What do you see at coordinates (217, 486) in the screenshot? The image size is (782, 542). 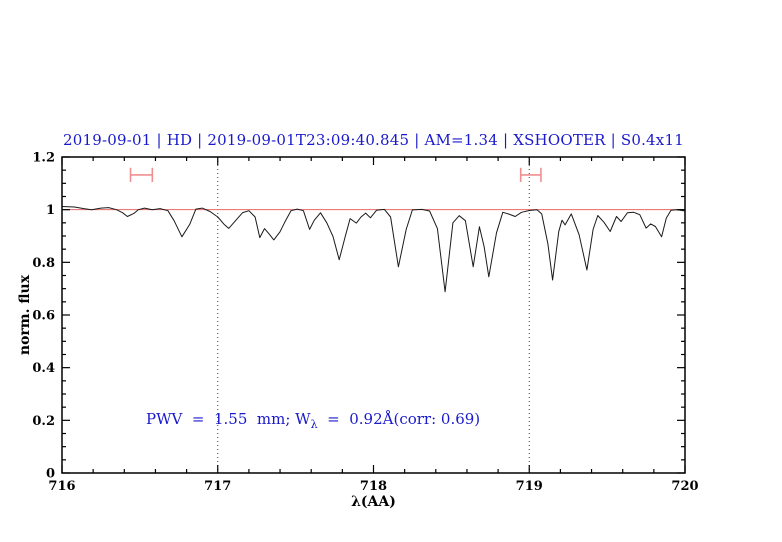 I see `x-tick-label: 717` at bounding box center [217, 486].